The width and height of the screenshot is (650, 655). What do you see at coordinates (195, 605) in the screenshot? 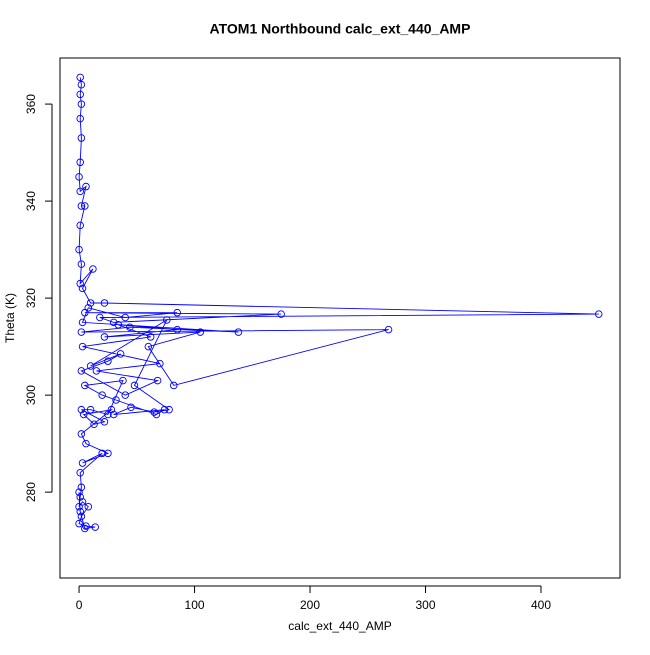
I see `x-tick-label: 100` at bounding box center [195, 605].